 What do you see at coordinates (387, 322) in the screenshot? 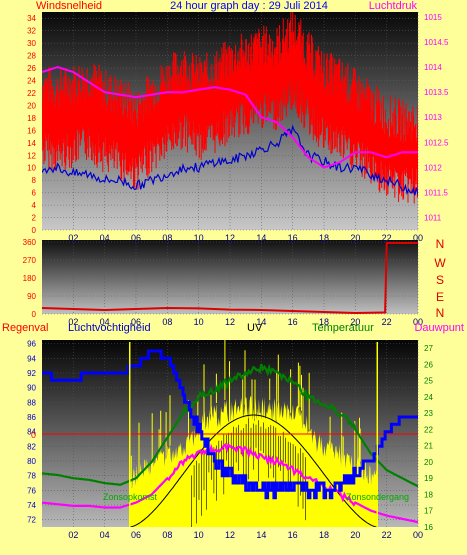
I see `panel2-x-tick-label: 22` at bounding box center [387, 322].